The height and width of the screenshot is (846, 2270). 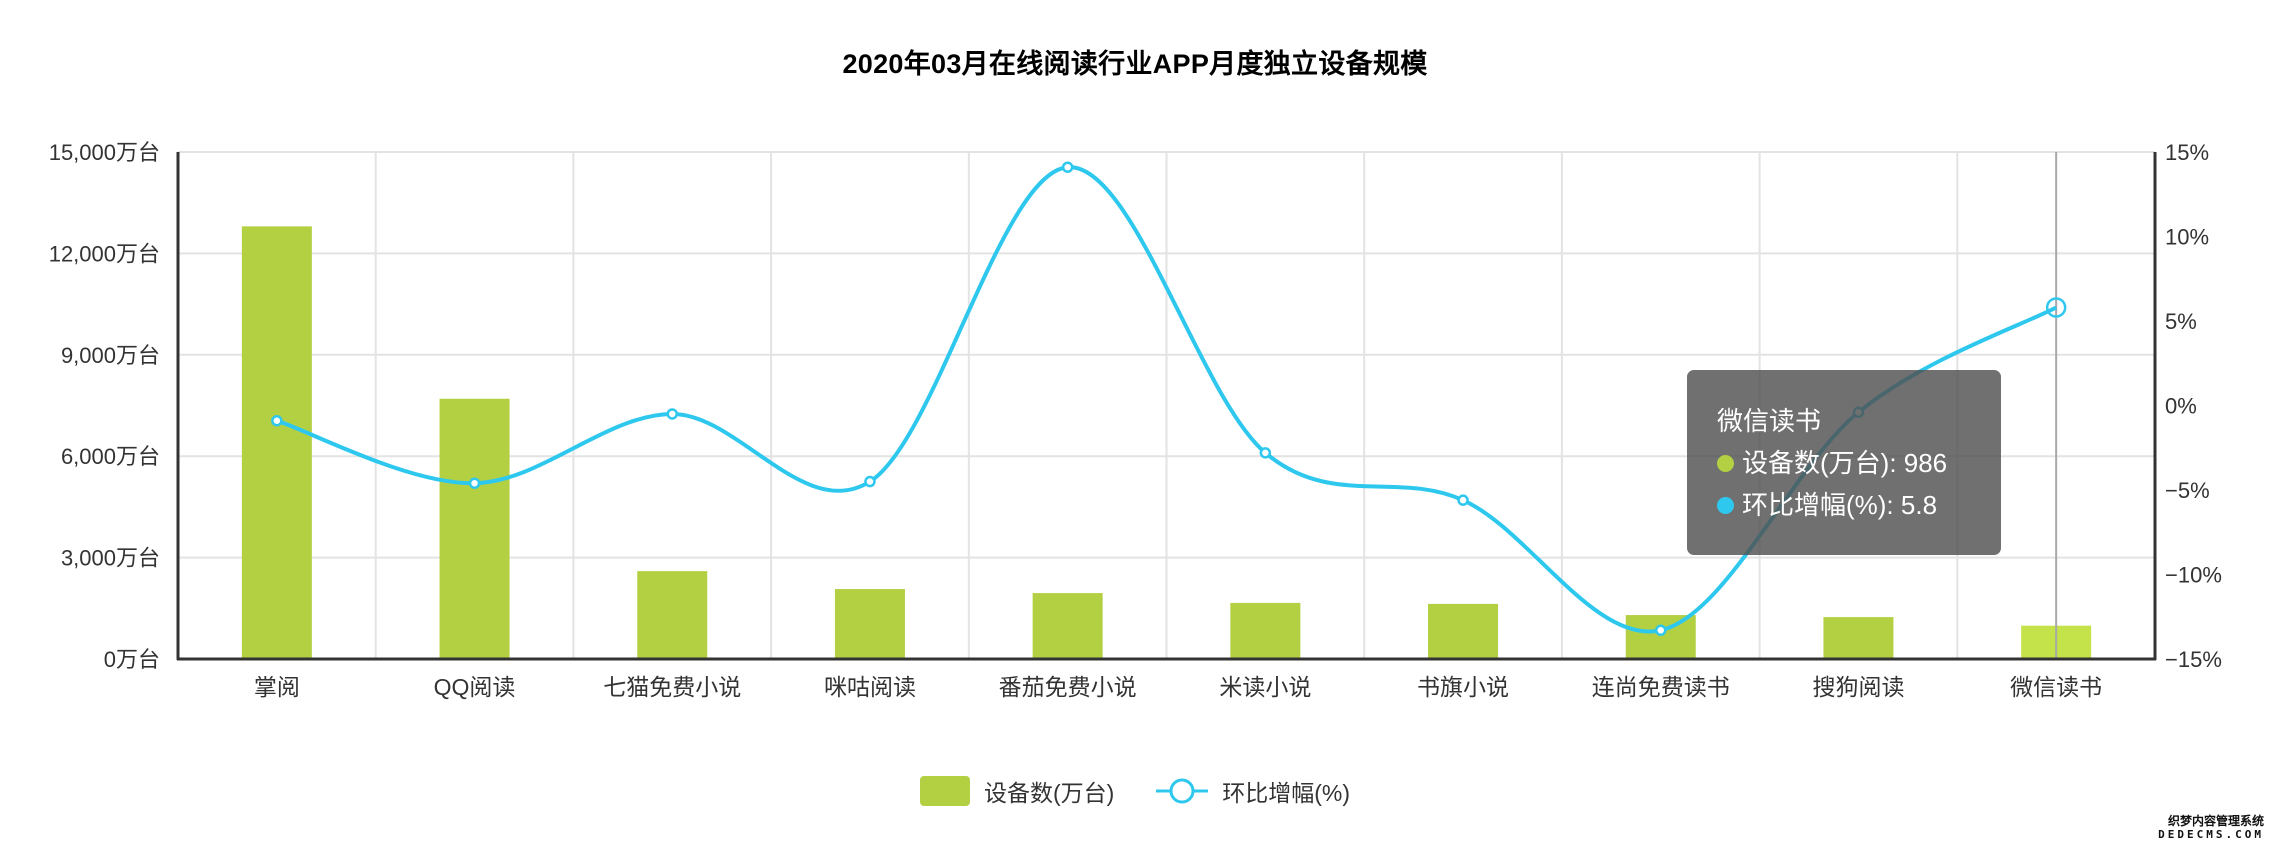 What do you see at coordinates (672, 687) in the screenshot?
I see `x-tick-label: 七猫免费小说` at bounding box center [672, 687].